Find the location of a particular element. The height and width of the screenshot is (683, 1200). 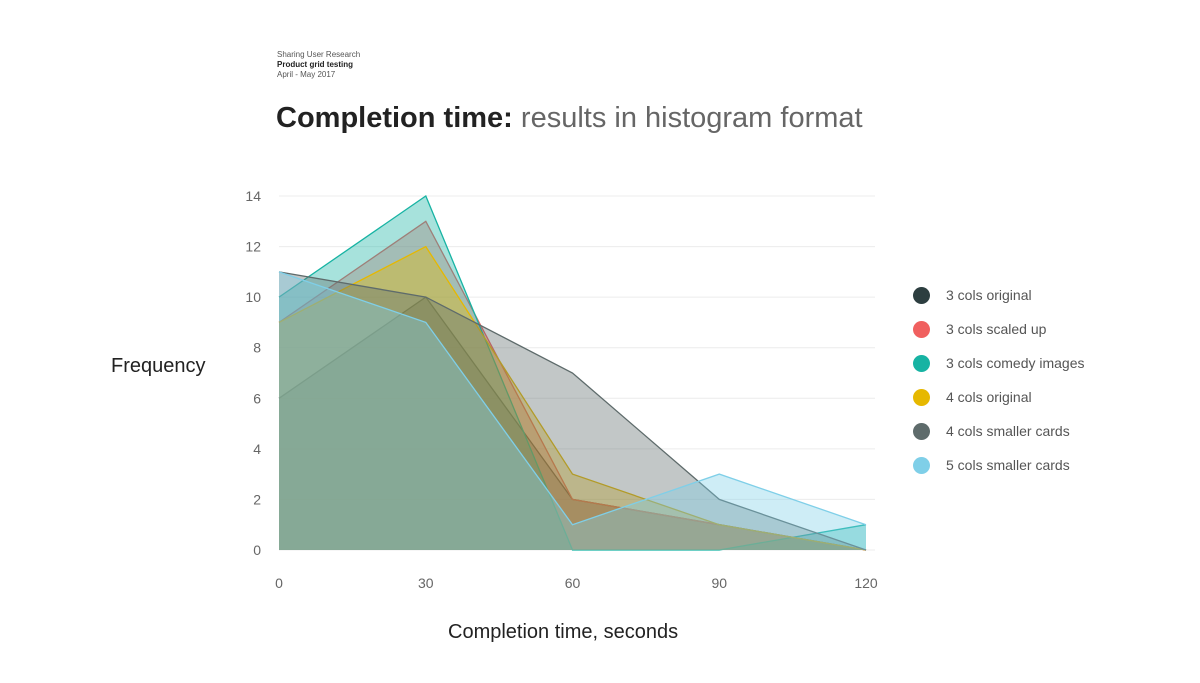

y-axis-label: Frequency is located at coordinates (158, 366).